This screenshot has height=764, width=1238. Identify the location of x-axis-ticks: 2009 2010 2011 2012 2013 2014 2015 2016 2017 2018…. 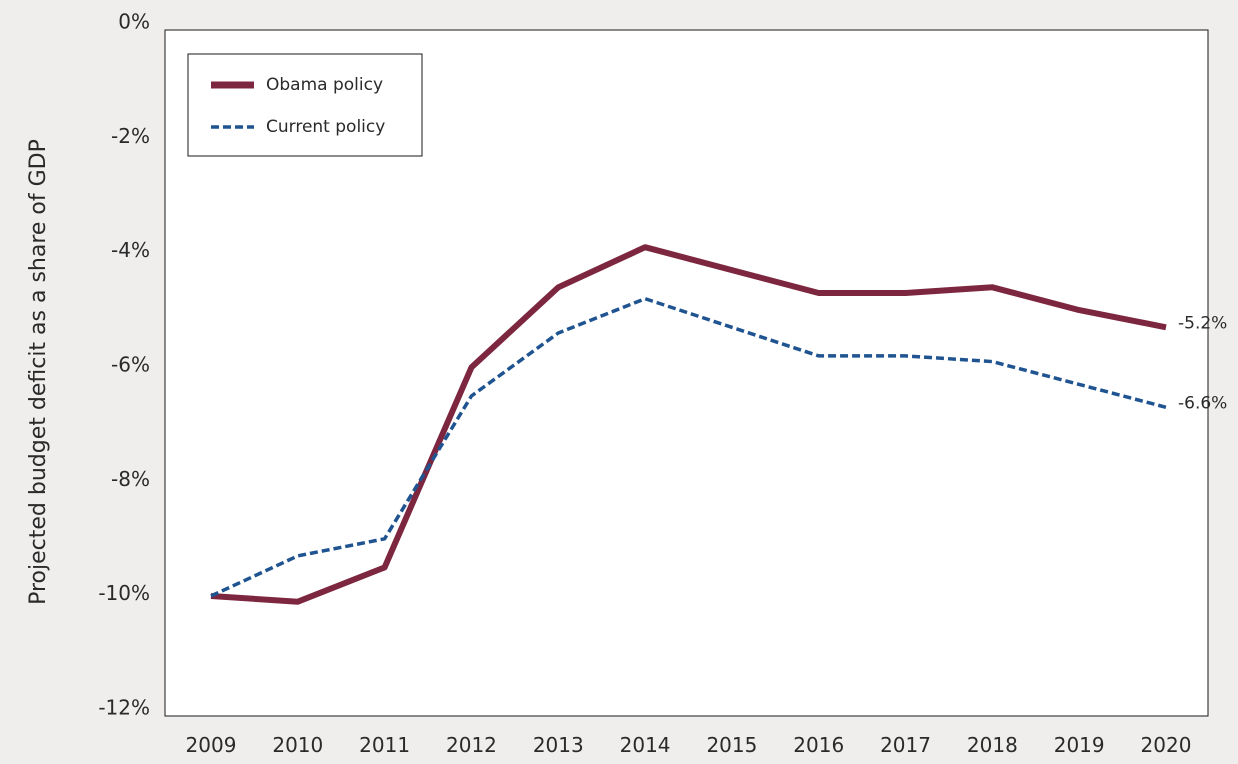
(689, 745).